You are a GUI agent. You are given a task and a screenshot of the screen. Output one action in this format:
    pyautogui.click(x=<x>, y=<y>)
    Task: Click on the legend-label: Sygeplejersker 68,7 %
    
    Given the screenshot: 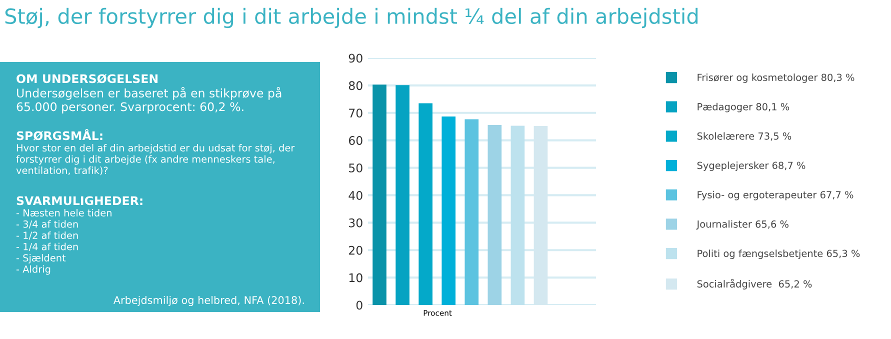 What is the action you would take?
    pyautogui.click(x=751, y=166)
    